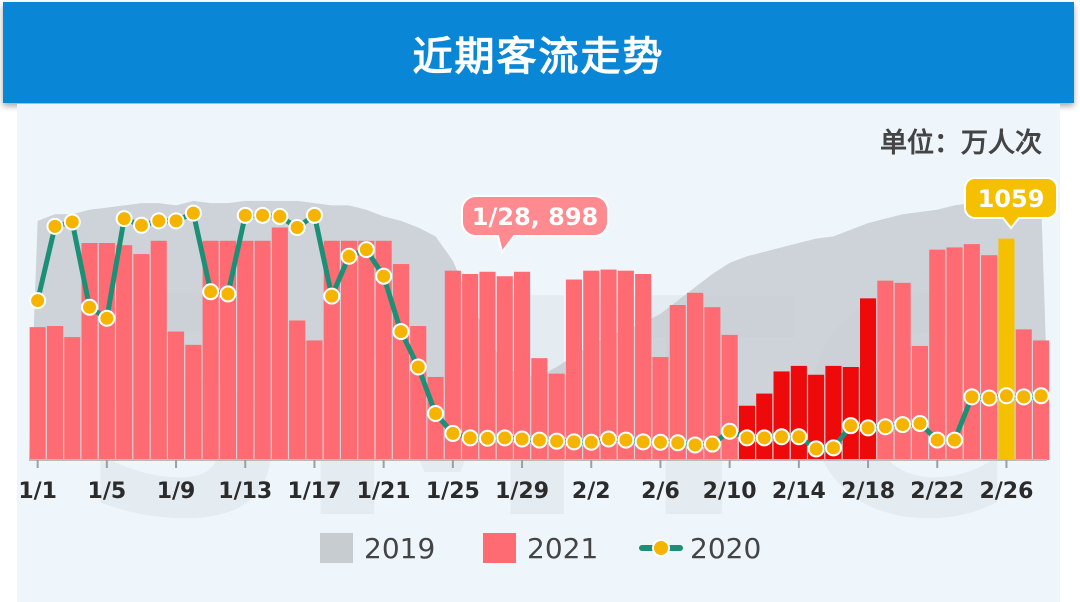 This screenshot has height=602, width=1080. What do you see at coordinates (314, 491) in the screenshot?
I see `x-tick-label: 1/17` at bounding box center [314, 491].